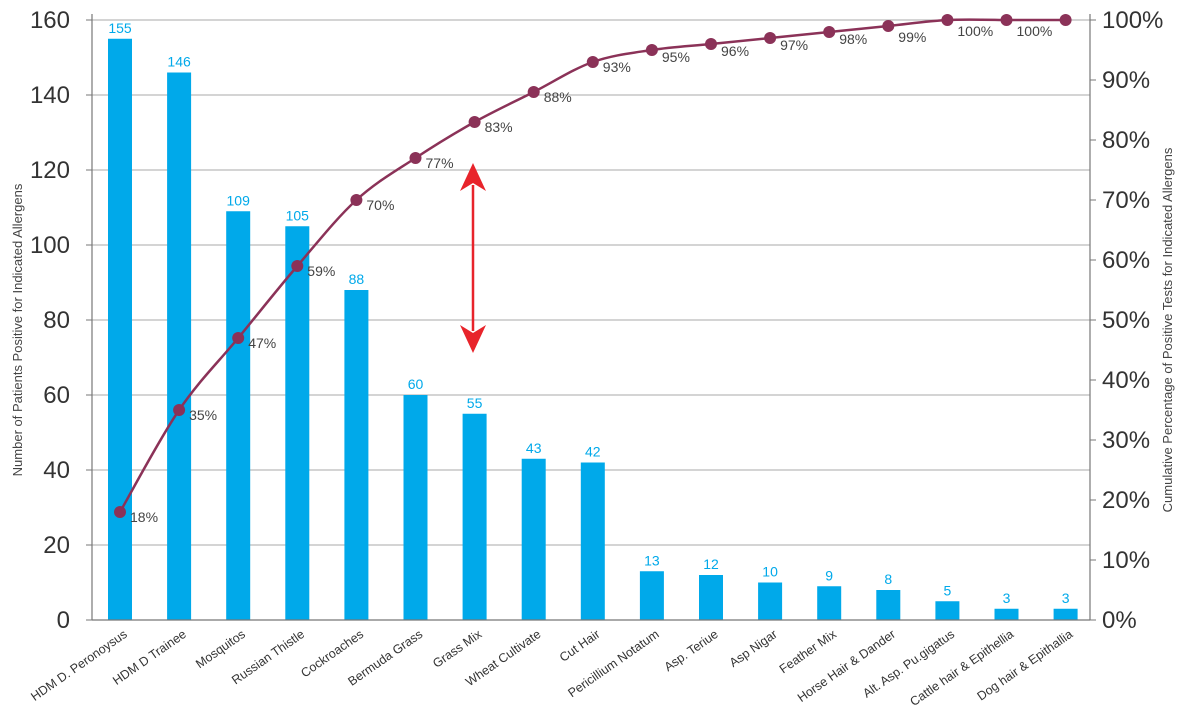 Image resolution: width=1180 pixels, height=719 pixels. What do you see at coordinates (63, 620) in the screenshot?
I see `y-tick-label: 0` at bounding box center [63, 620].